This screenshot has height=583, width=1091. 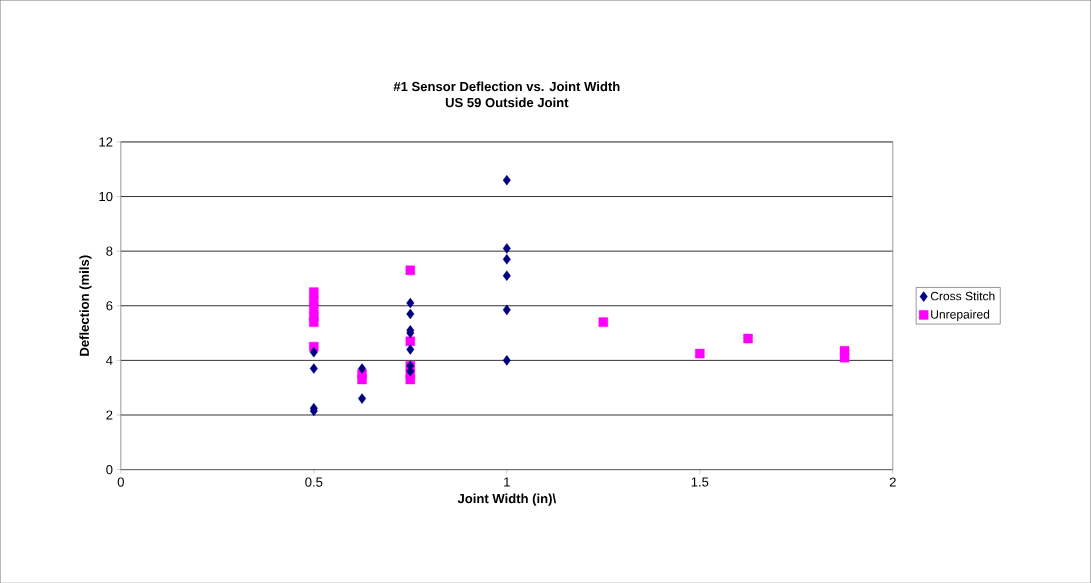 I want to click on x-tick-label: 0.5, so click(x=314, y=482).